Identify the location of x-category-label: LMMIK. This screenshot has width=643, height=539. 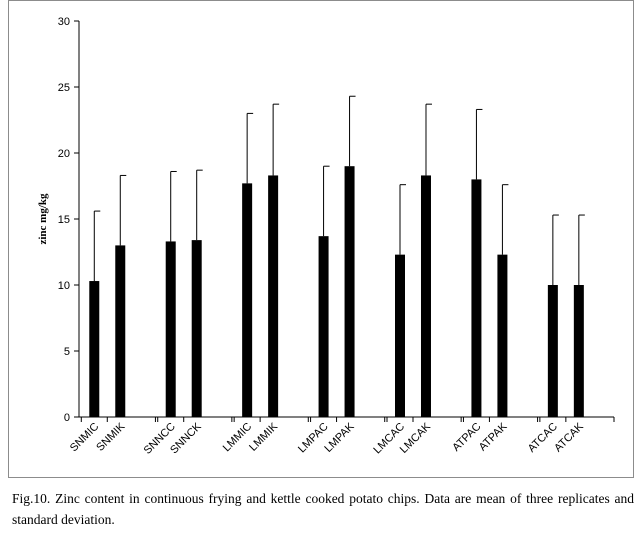
(264, 437).